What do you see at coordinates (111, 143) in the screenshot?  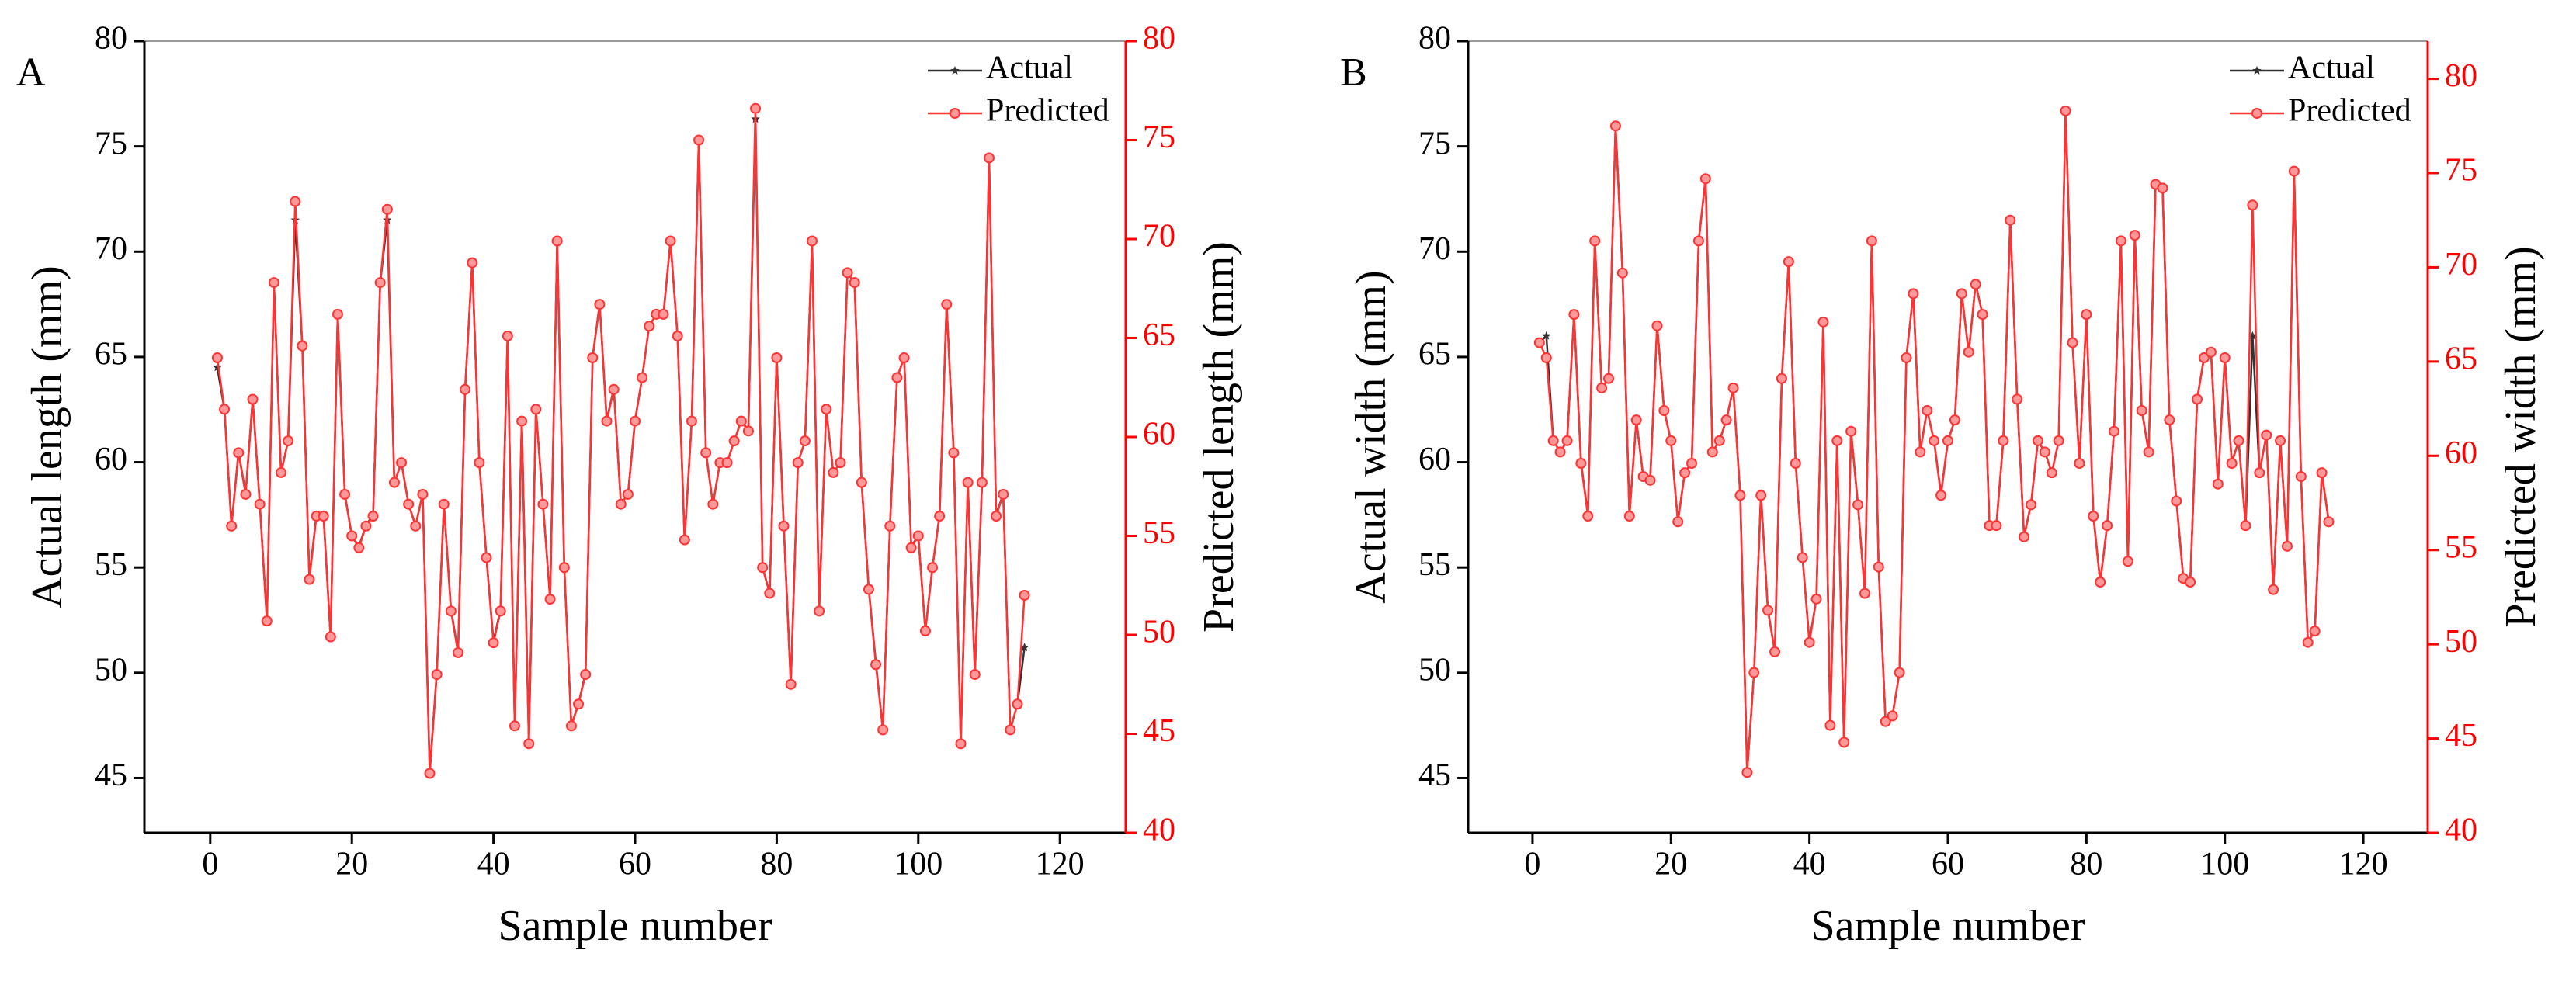 I see `y-tick-label: 75` at bounding box center [111, 143].